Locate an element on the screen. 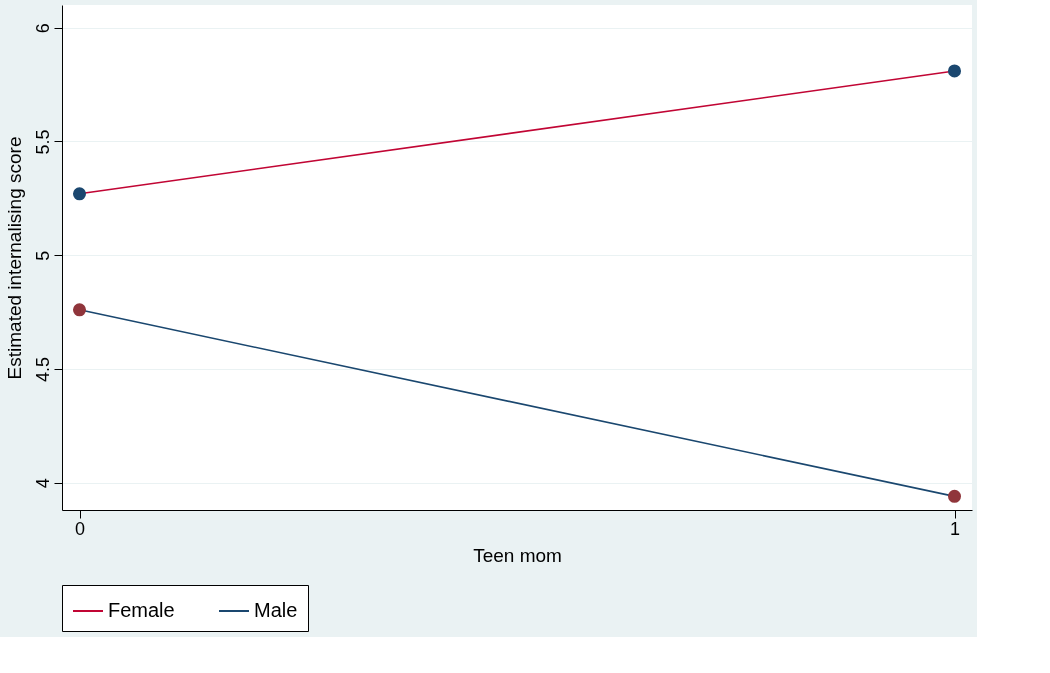 The width and height of the screenshot is (1050, 673). y-tick-label: 4.5 is located at coordinates (42, 369).